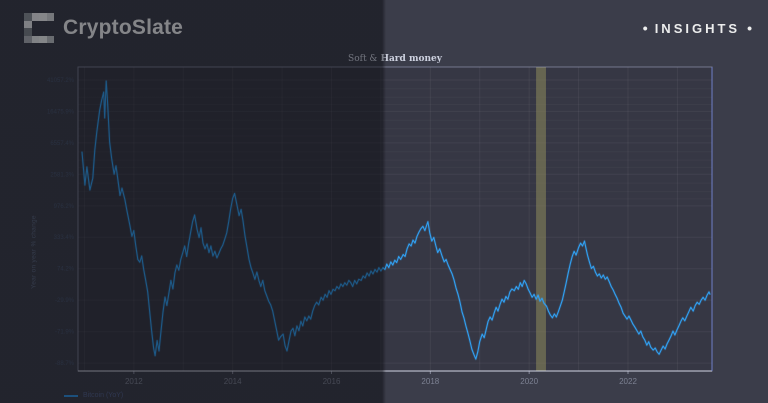 The width and height of the screenshot is (768, 403). I want to click on chart-title: Soft & Hard money, so click(395, 59).